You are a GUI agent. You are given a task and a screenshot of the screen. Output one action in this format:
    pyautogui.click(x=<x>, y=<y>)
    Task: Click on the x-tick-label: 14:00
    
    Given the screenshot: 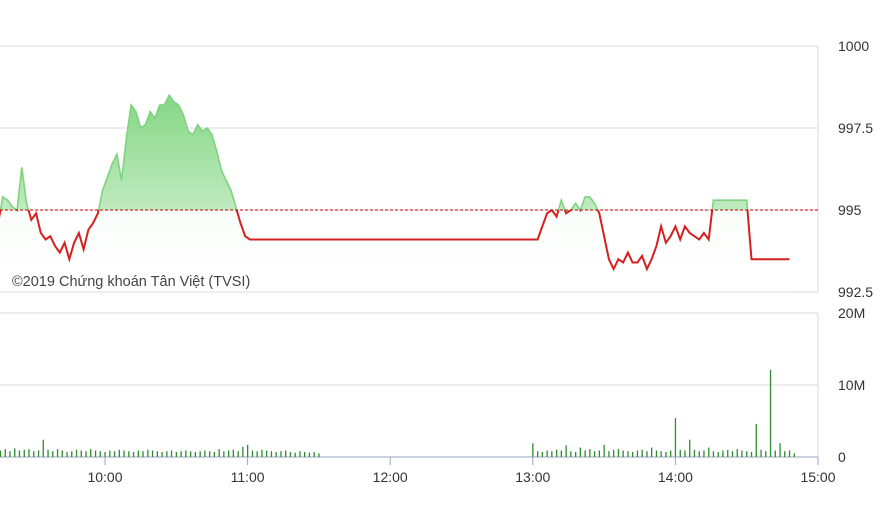 What is the action you would take?
    pyautogui.click(x=675, y=477)
    